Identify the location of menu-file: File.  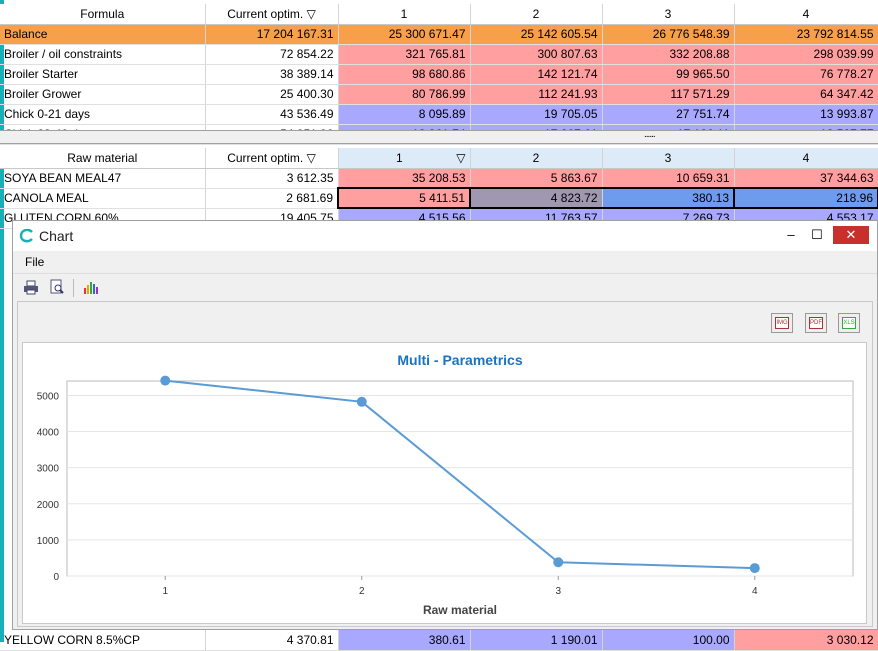
(35, 262).